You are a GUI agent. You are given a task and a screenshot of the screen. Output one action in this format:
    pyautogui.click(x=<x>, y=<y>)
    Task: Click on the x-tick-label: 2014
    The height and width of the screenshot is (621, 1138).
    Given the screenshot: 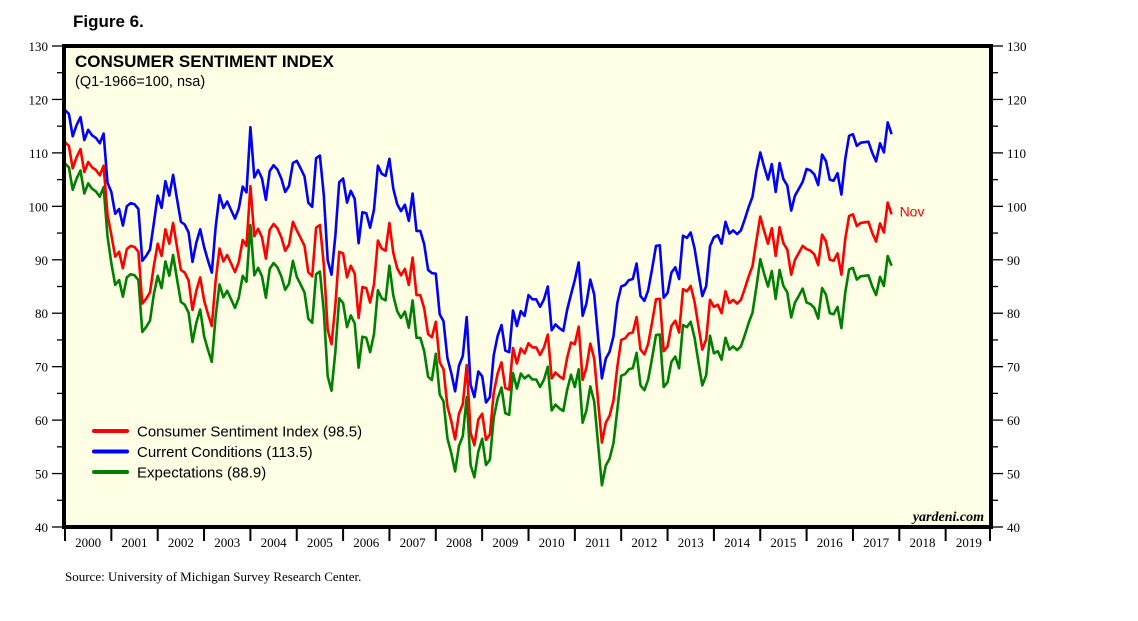 What is the action you would take?
    pyautogui.click(x=737, y=542)
    